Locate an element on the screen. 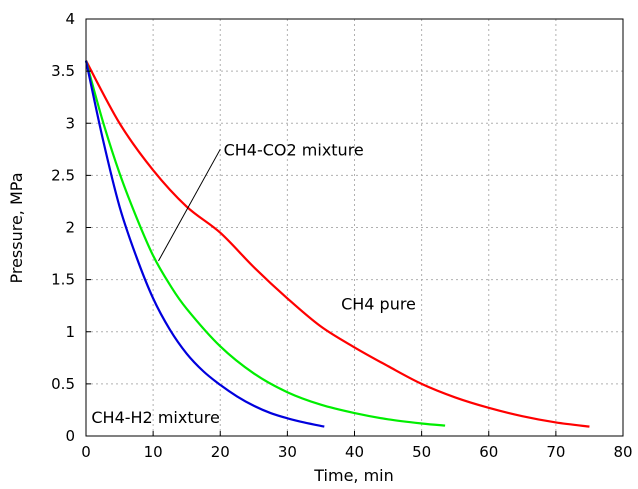 The width and height of the screenshot is (638, 489). x-tick-label: 10 is located at coordinates (153, 452).